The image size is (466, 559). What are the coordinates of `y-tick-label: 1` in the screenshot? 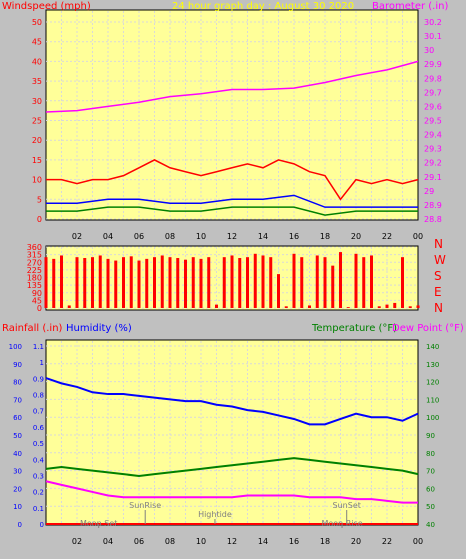 It's located at (42, 363).